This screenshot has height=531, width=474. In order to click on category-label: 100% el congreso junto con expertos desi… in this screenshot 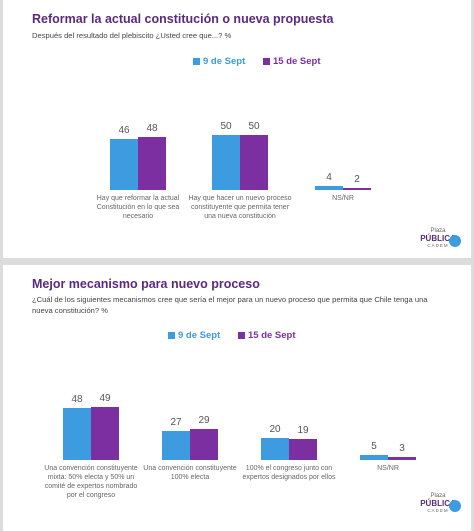, I will do `click(289, 473)`.